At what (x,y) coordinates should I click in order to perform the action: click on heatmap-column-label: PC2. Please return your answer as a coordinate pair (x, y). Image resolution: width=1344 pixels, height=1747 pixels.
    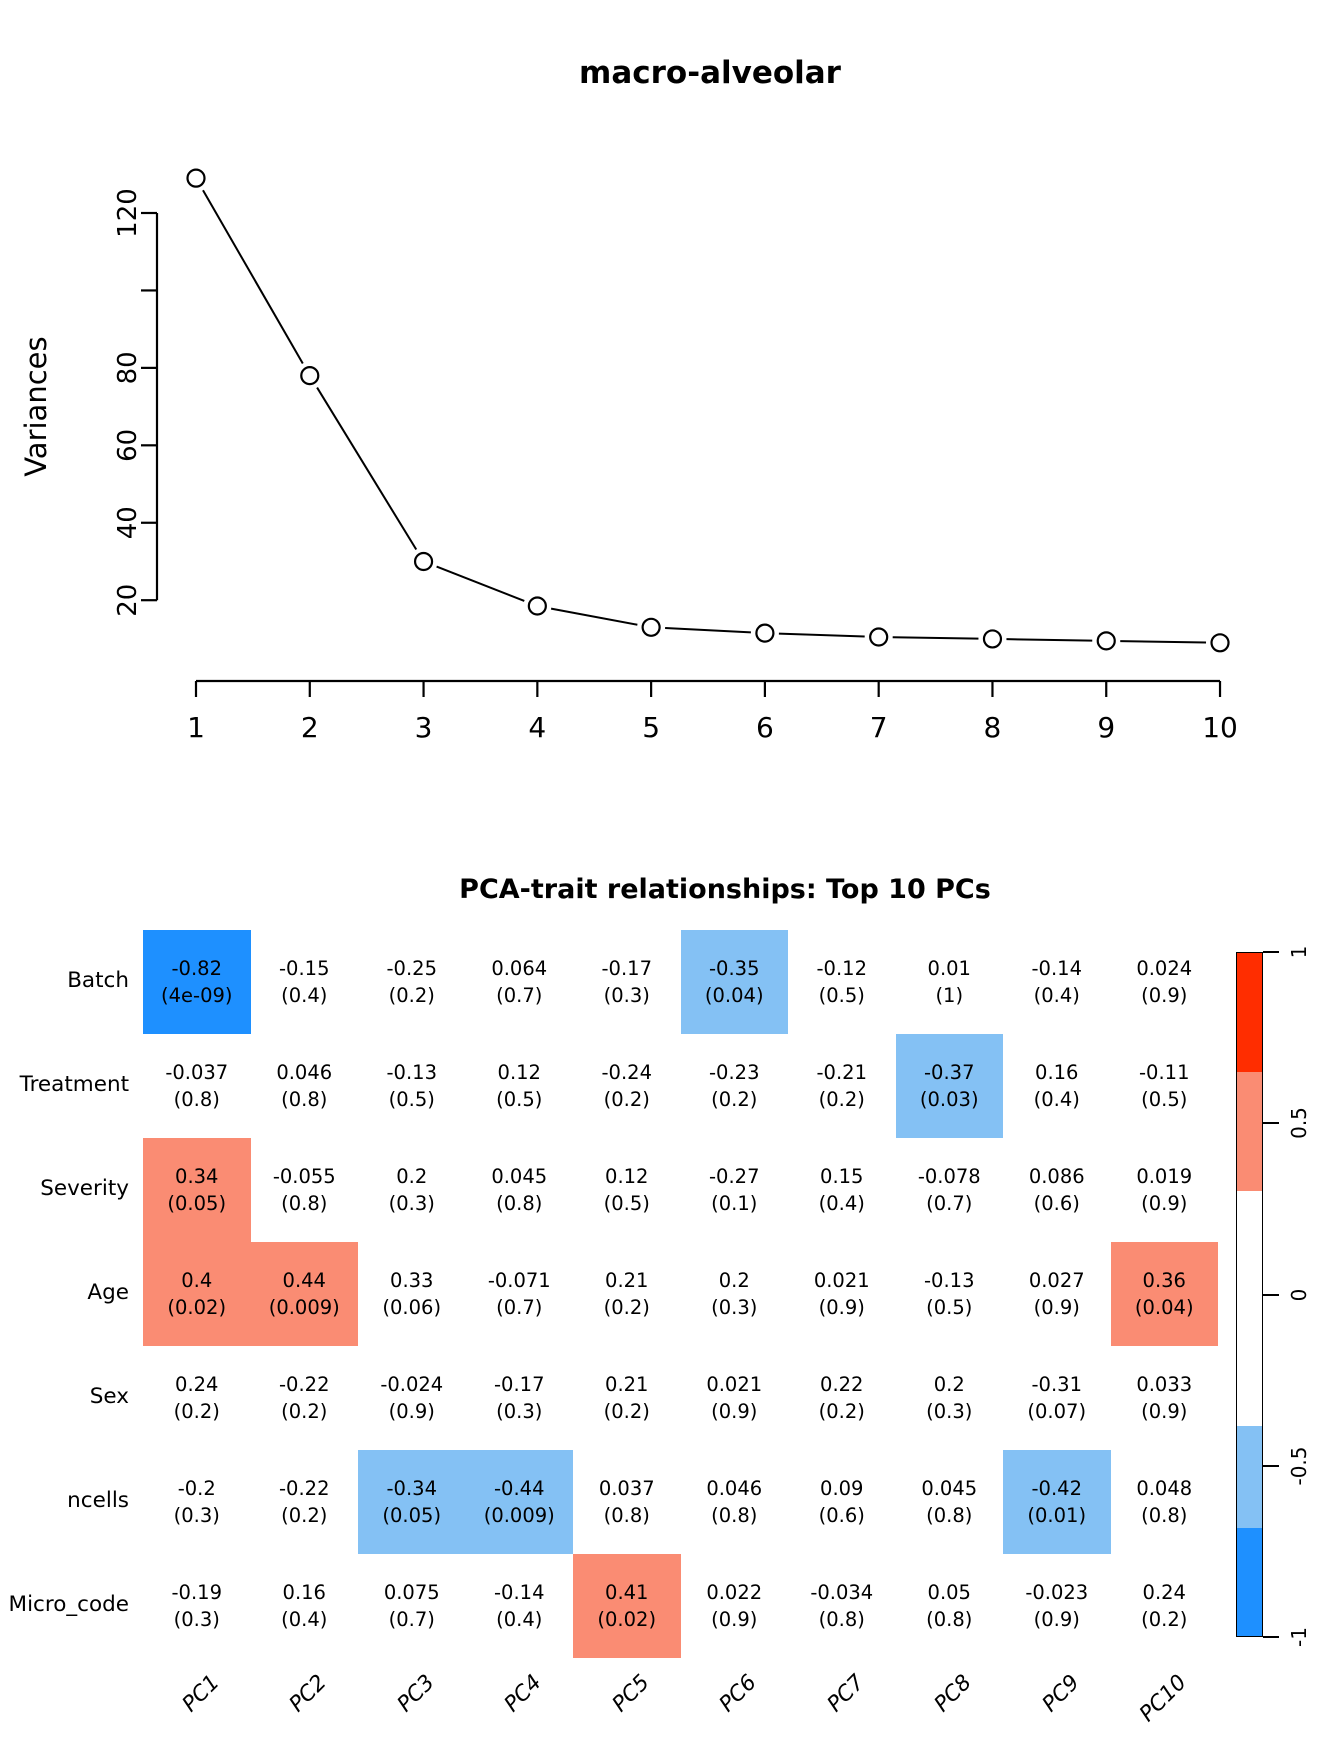
    Looking at the image, I should click on (308, 1694).